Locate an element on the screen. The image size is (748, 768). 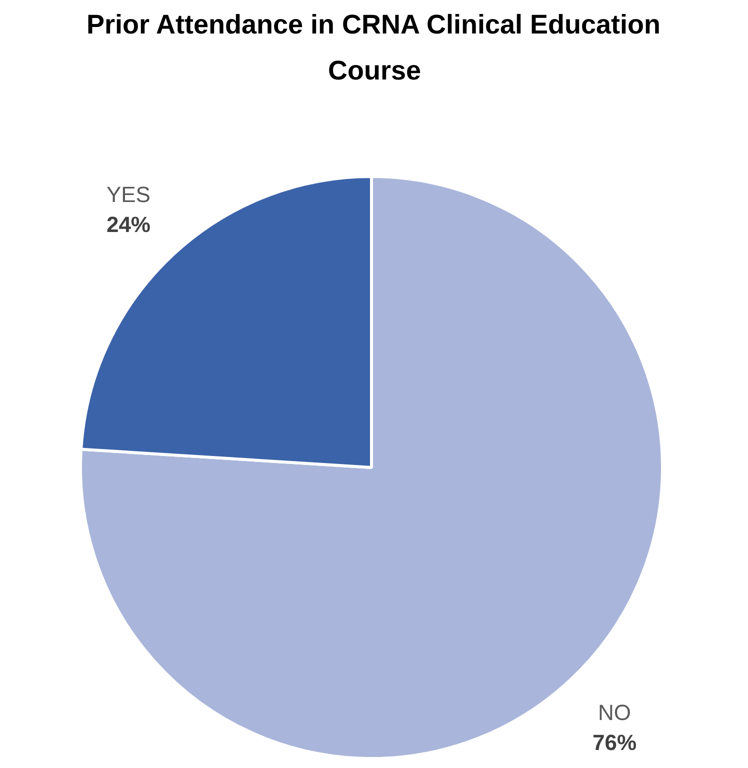
data-label: 76% is located at coordinates (614, 742).